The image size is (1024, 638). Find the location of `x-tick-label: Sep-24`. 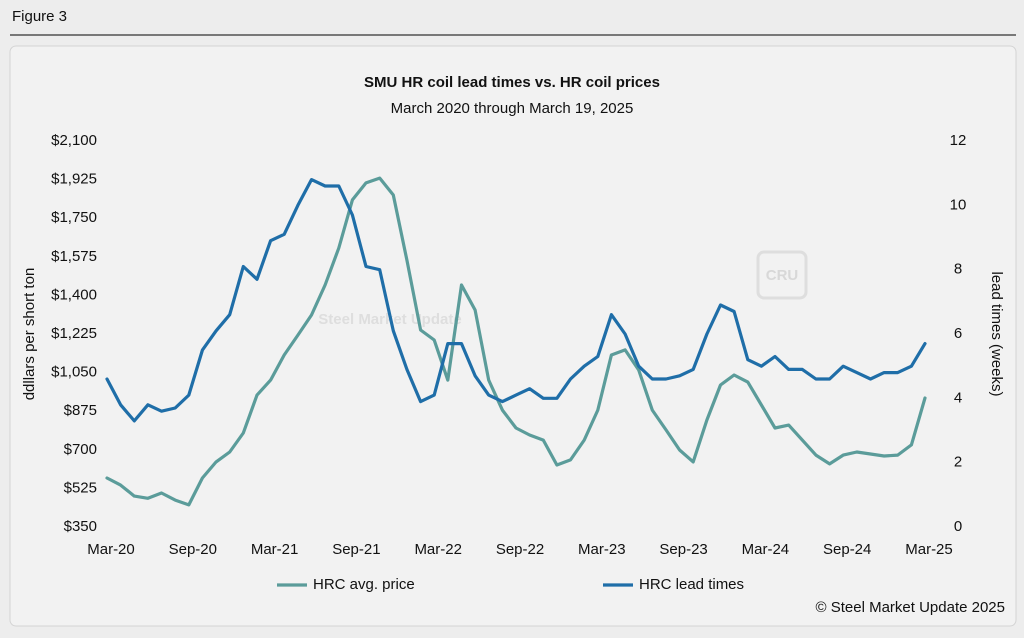

x-tick-label: Sep-24 is located at coordinates (847, 549).